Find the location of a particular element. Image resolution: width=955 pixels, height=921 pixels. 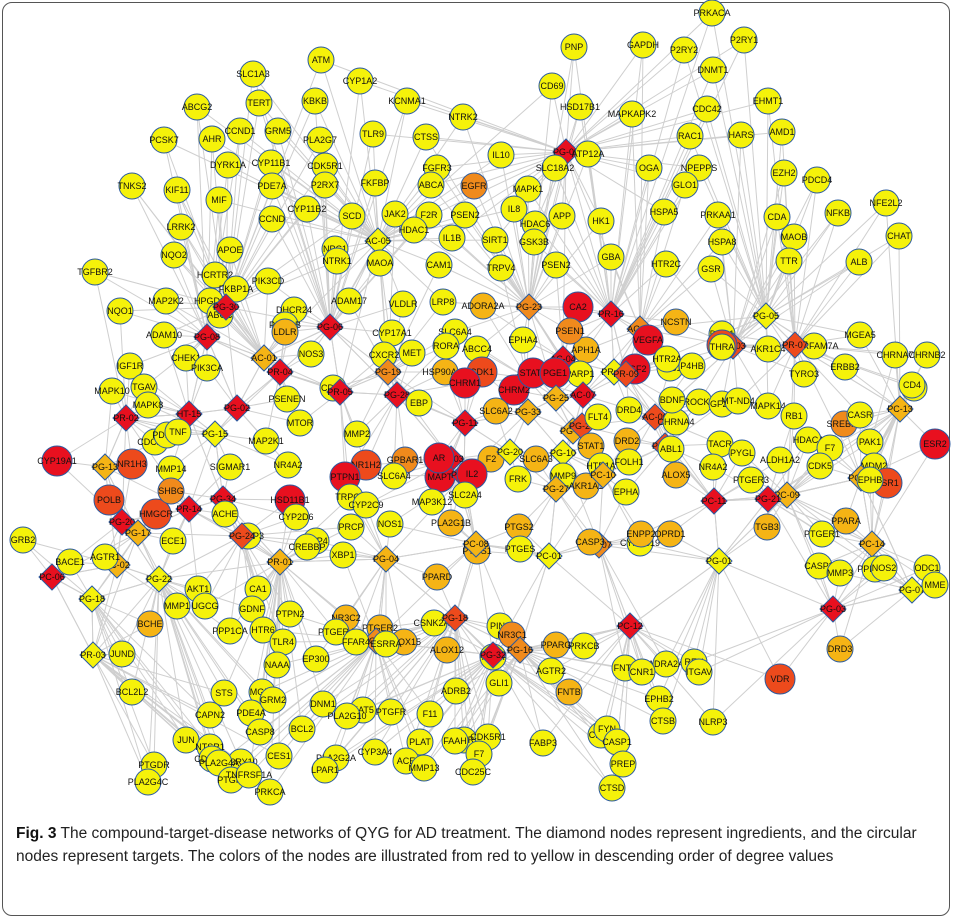

target-node-prkcb: PRKCB is located at coordinates (584, 646).